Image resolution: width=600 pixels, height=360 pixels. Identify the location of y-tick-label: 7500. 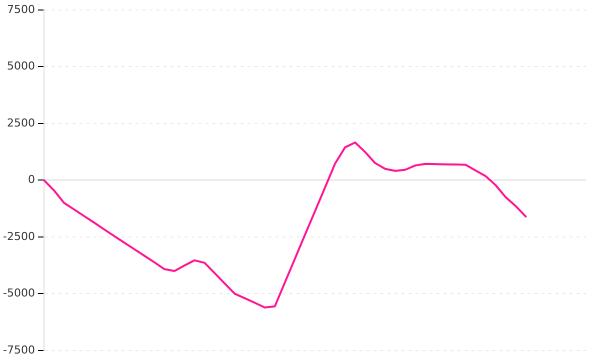
(20, 9).